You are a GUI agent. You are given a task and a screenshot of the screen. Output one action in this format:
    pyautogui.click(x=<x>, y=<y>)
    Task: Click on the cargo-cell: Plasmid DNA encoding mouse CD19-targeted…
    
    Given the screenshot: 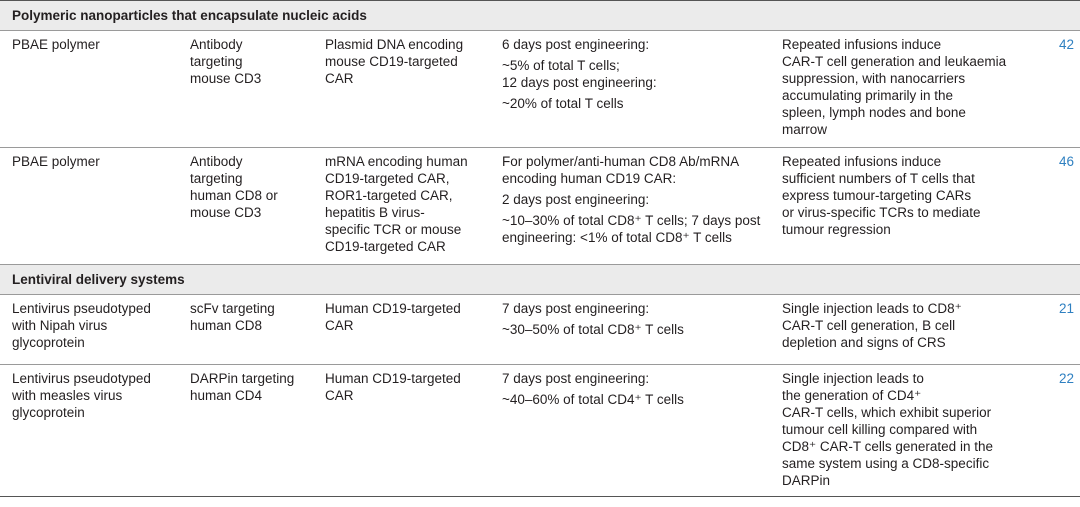 What is the action you would take?
    pyautogui.click(x=394, y=61)
    